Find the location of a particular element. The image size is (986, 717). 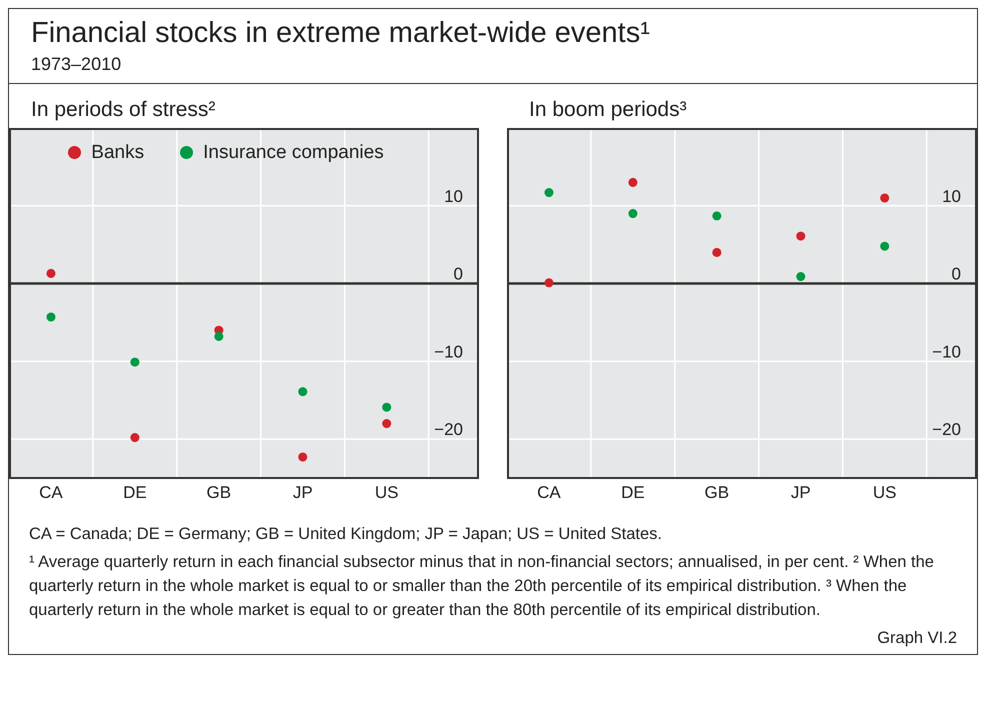

legend-label: Banks is located at coordinates (117, 152).